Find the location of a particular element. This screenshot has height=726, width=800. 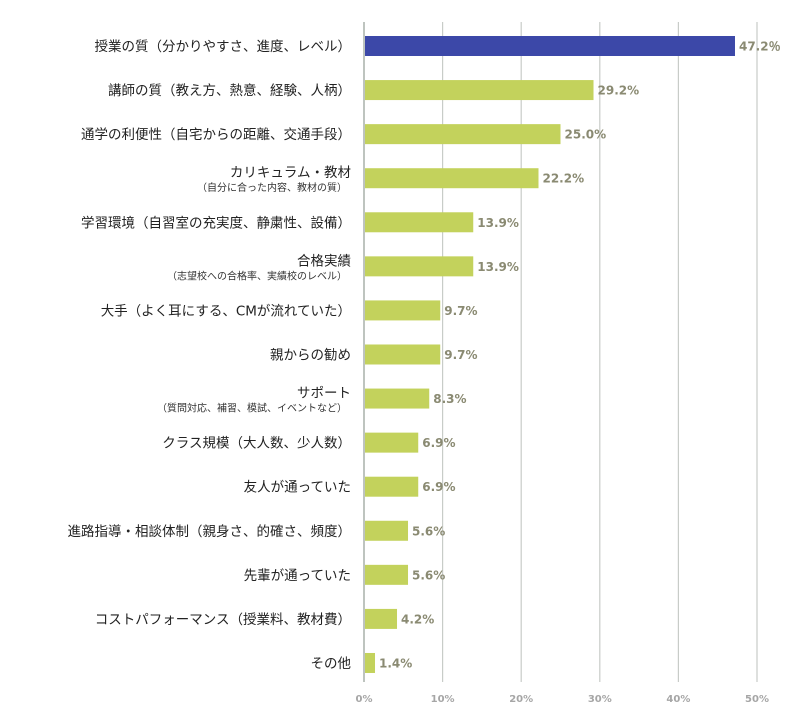

value-label: 8.3% is located at coordinates (449, 399).